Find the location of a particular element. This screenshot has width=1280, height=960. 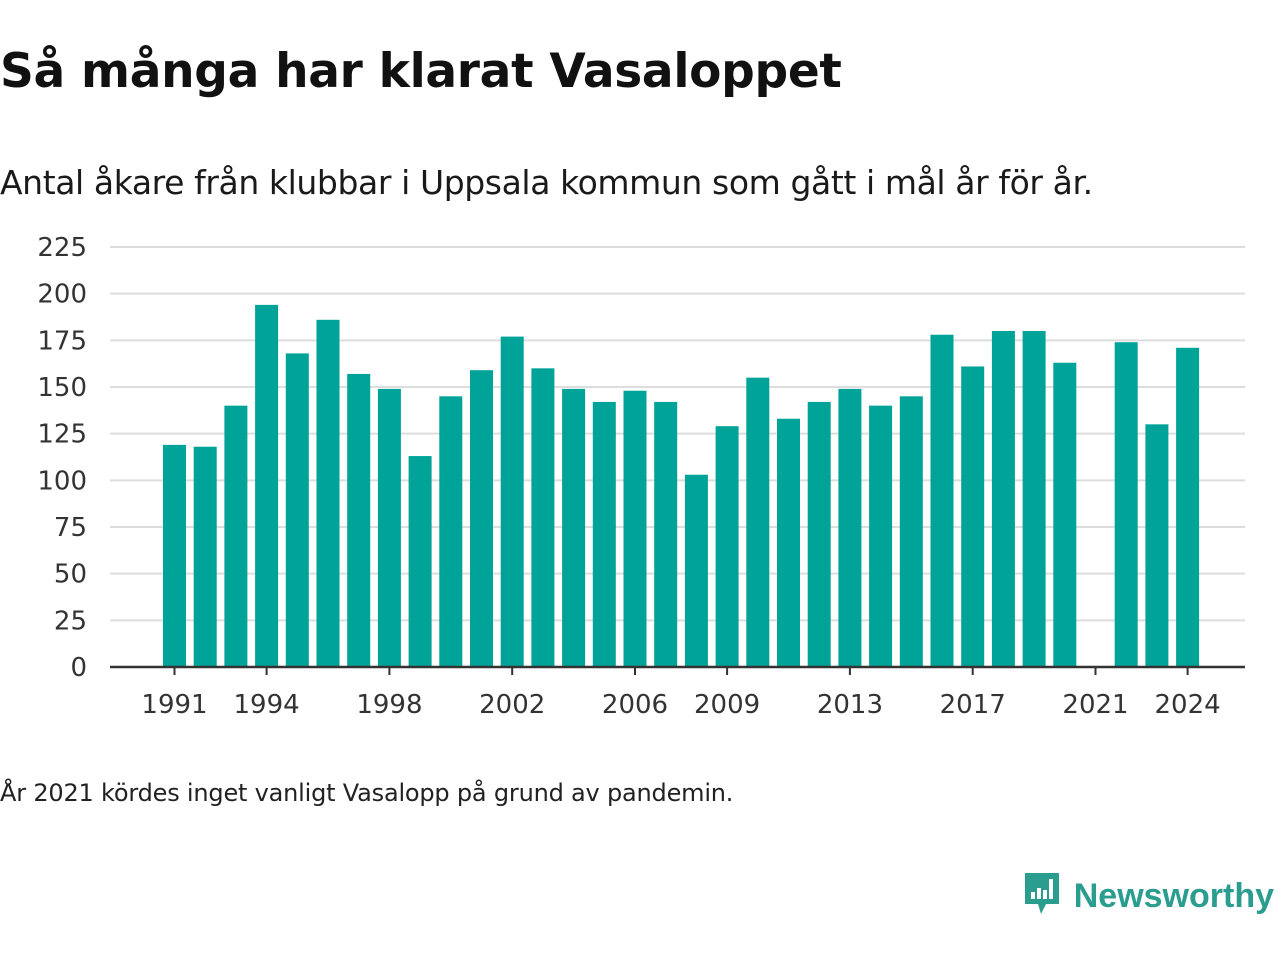

brand-name: Newsworthy is located at coordinates (1173, 895).